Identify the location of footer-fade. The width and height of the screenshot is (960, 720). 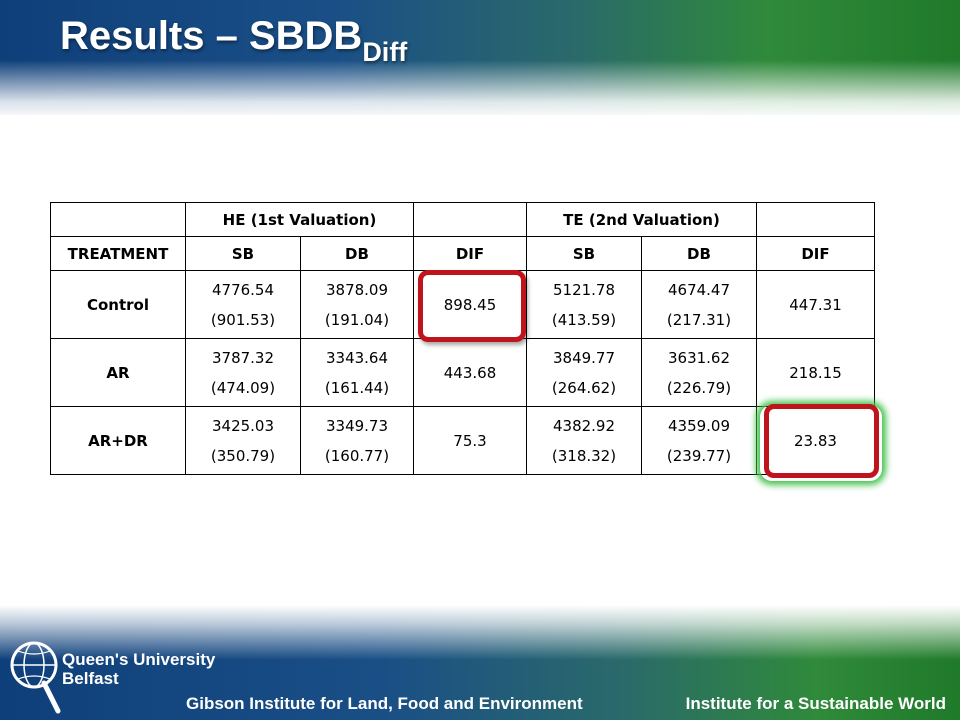
(480, 632).